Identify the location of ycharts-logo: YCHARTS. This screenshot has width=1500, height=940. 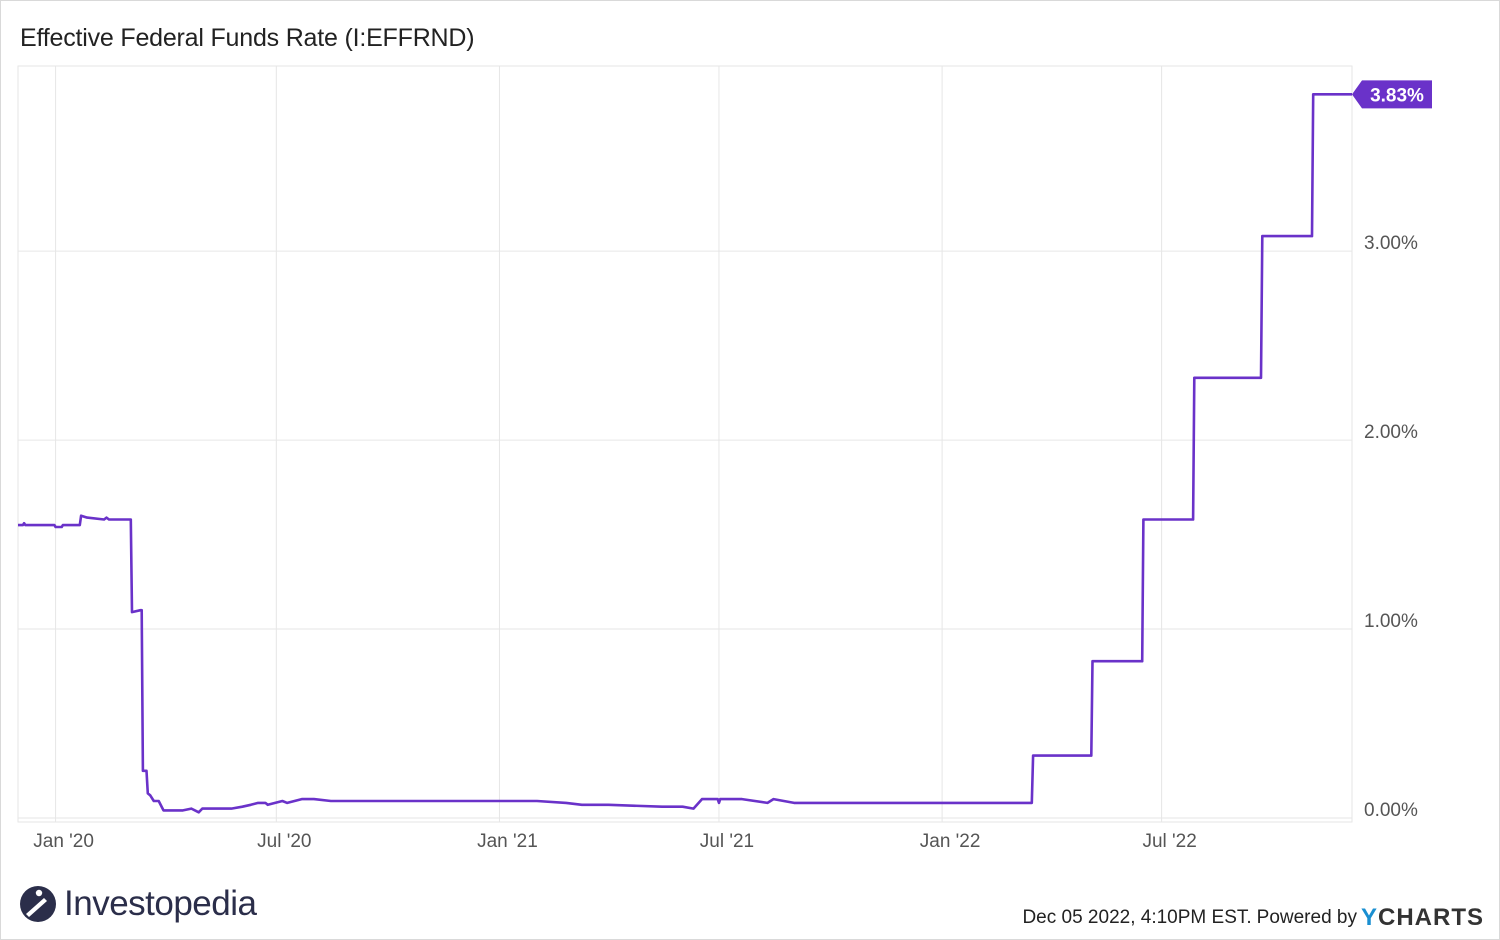
(1422, 917).